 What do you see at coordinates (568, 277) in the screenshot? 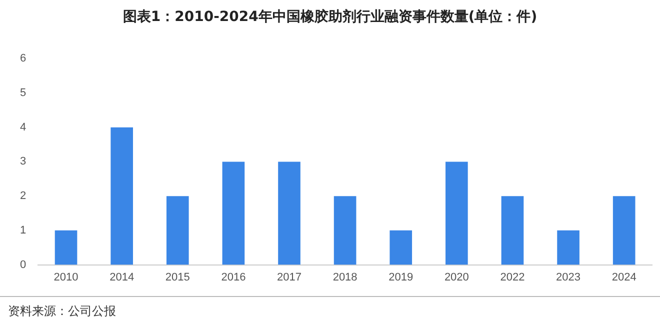
I see `x-tick-label: 2023` at bounding box center [568, 277].